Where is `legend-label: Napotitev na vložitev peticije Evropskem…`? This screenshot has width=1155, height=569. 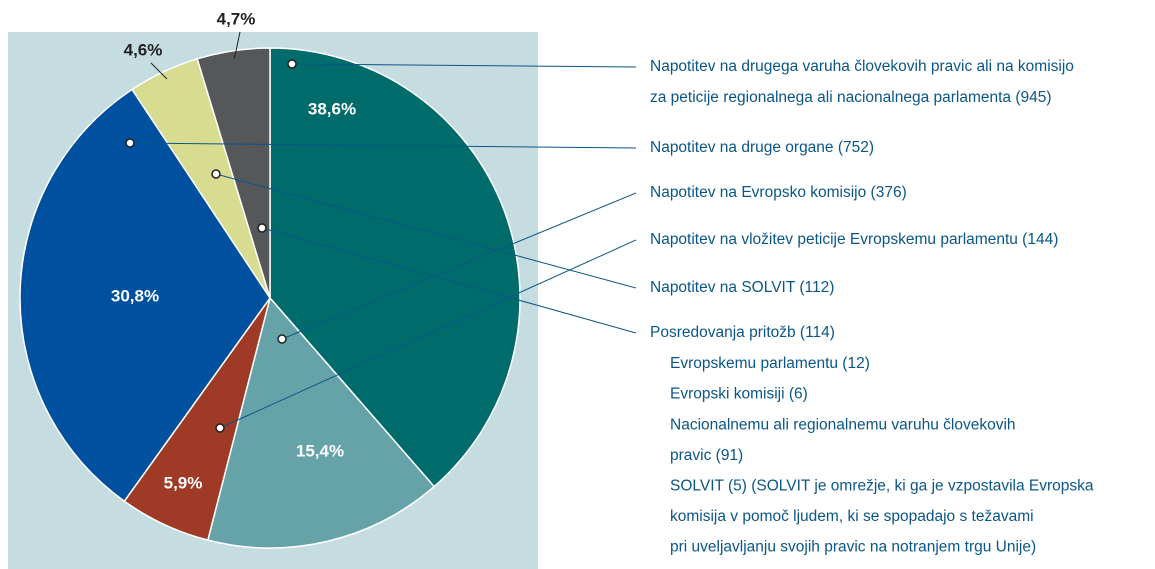 legend-label: Napotitev na vložitev peticije Evropskem… is located at coordinates (854, 239).